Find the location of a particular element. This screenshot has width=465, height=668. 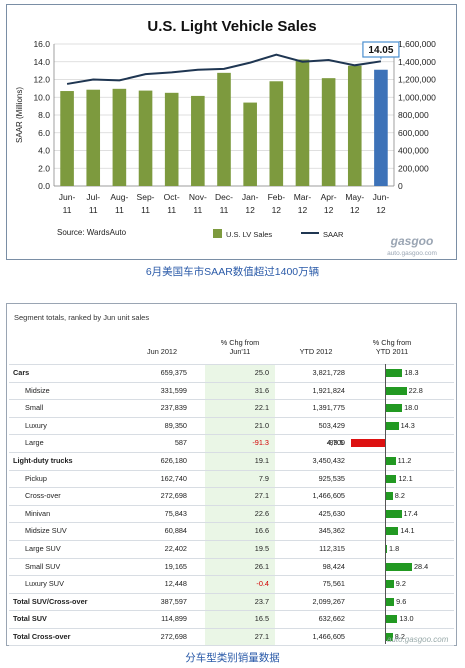

ytdchg-label: 8.2 is located at coordinates (399, 496).